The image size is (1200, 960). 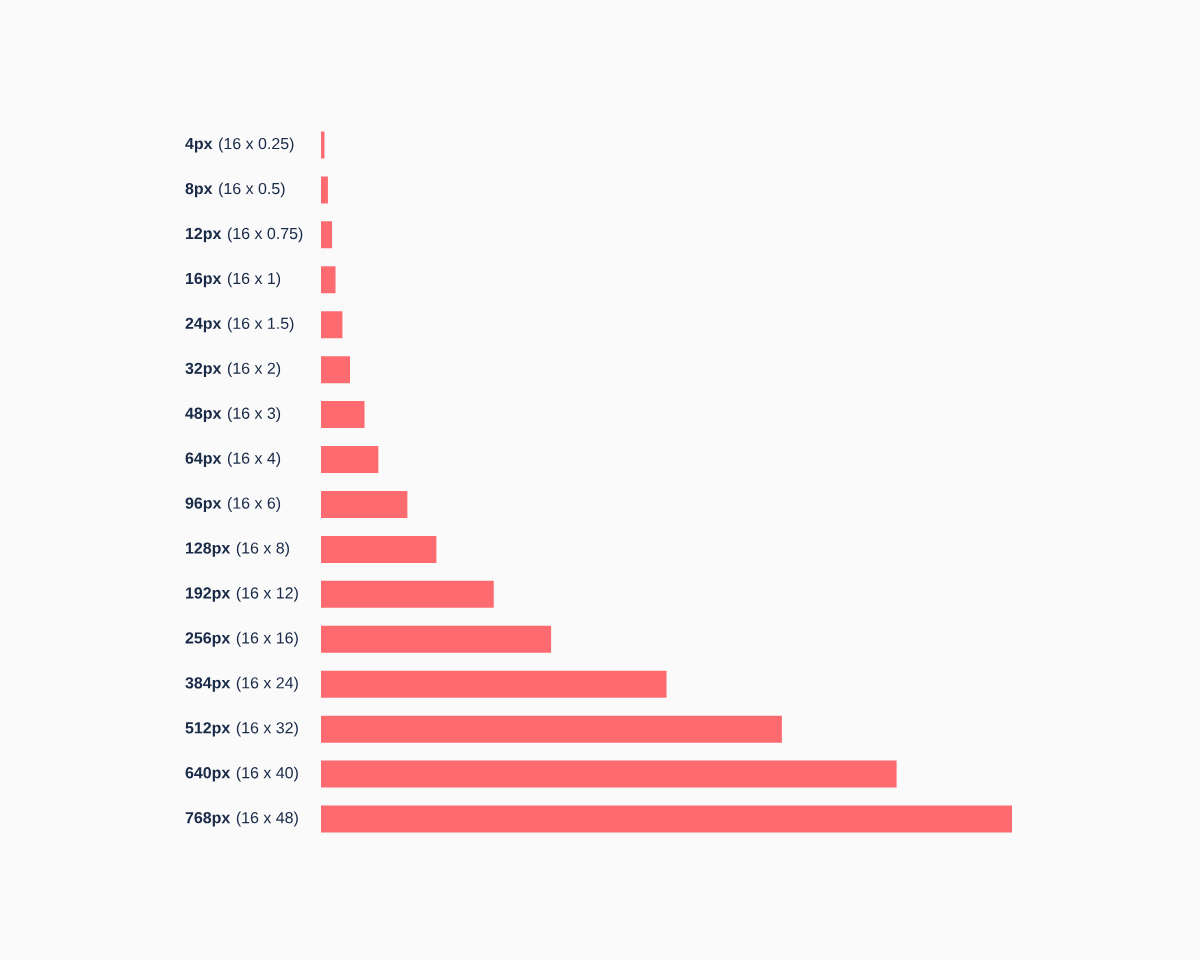 I want to click on y-tick-label: 96px (16 x 6), so click(x=233, y=504).